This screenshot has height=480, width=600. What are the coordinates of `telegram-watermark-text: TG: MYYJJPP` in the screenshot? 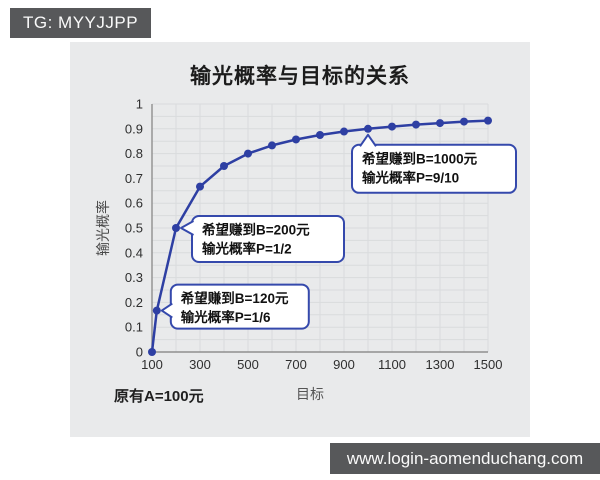 It's located at (81, 22).